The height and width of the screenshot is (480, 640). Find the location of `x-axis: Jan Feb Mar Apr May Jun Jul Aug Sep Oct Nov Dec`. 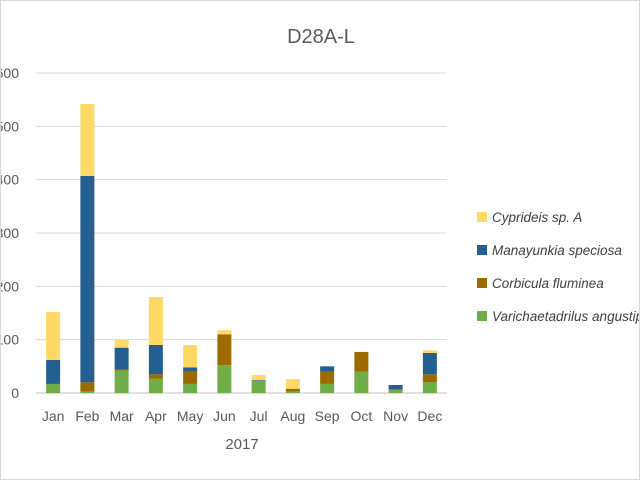

x-axis: Jan Feb Mar Apr May Jun Jul Aug Sep Oct Nov Dec is located at coordinates (242, 416).